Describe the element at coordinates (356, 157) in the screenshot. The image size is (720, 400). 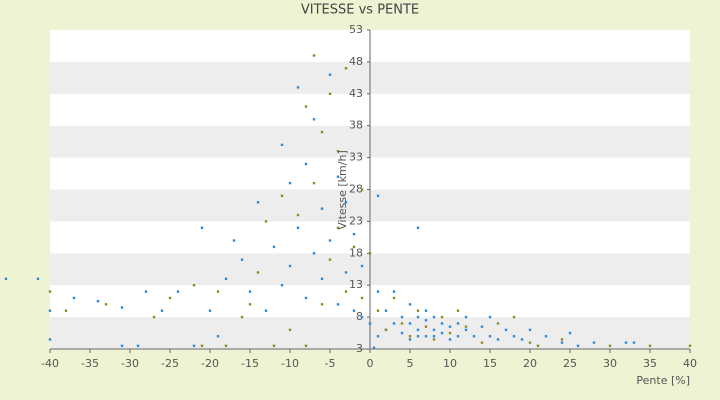
I see `y-tick-label: 33` at that location.